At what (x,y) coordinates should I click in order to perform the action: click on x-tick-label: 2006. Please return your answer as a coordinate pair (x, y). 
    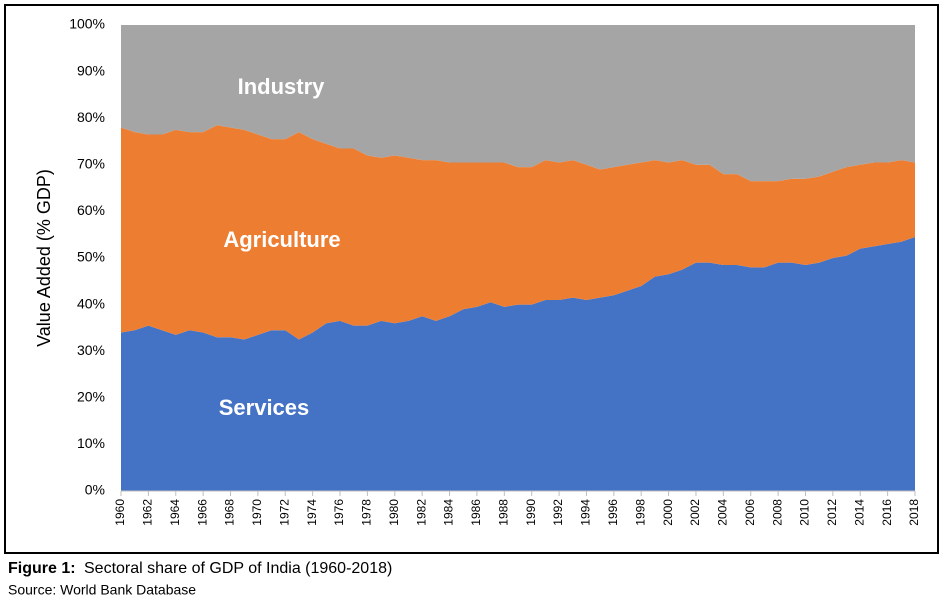
    Looking at the image, I should click on (750, 512).